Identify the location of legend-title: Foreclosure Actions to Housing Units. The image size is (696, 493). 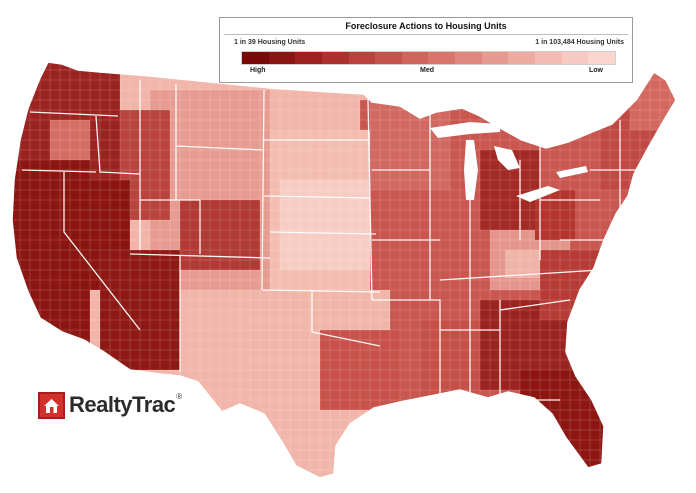
(426, 26).